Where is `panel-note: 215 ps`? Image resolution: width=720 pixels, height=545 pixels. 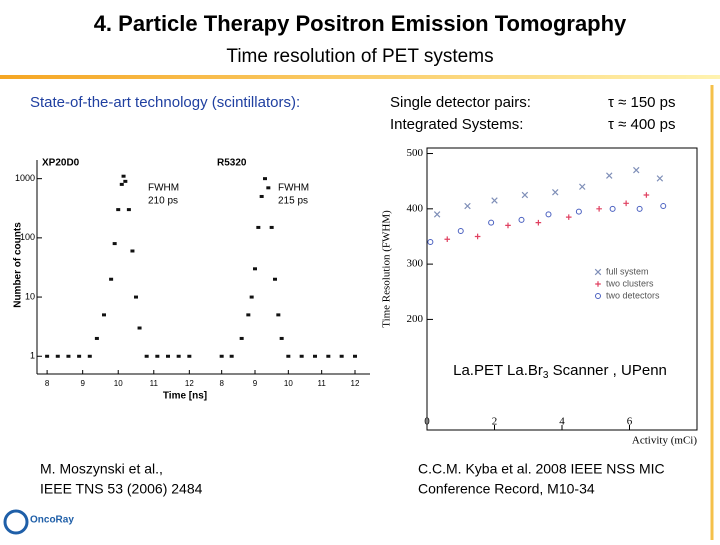 panel-note: 215 ps is located at coordinates (293, 201).